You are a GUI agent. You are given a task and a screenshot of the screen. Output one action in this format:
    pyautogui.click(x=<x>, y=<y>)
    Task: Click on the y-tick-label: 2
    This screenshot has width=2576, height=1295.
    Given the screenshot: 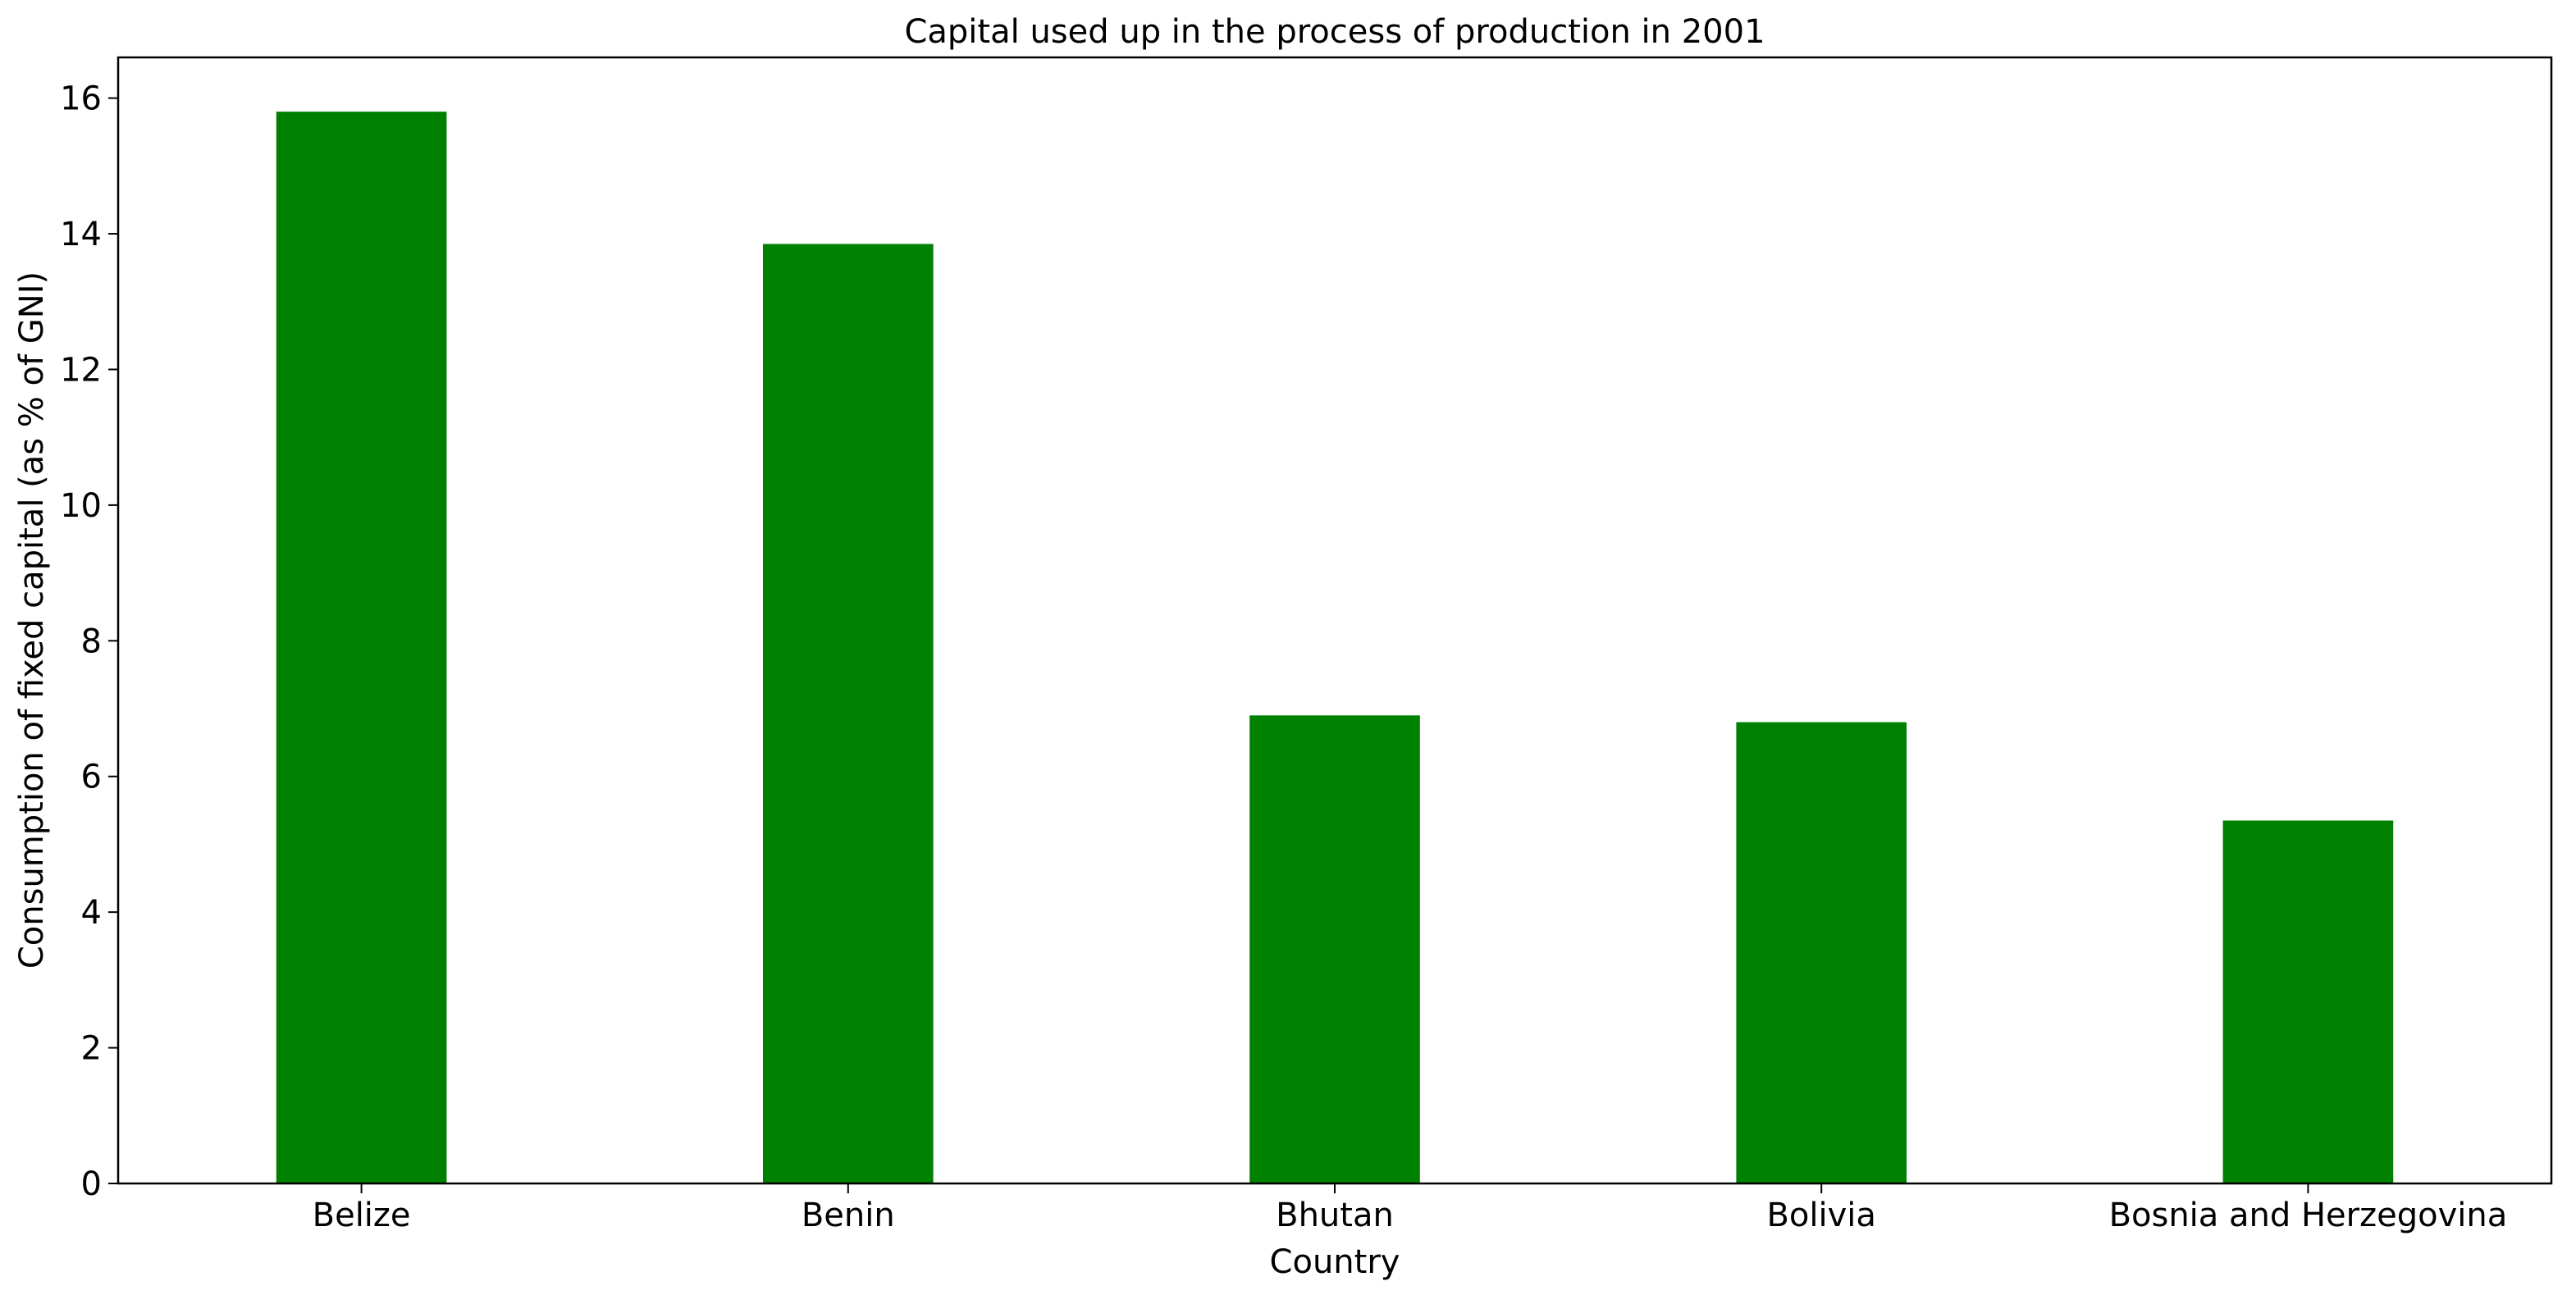 What is the action you would take?
    pyautogui.click(x=92, y=1049)
    